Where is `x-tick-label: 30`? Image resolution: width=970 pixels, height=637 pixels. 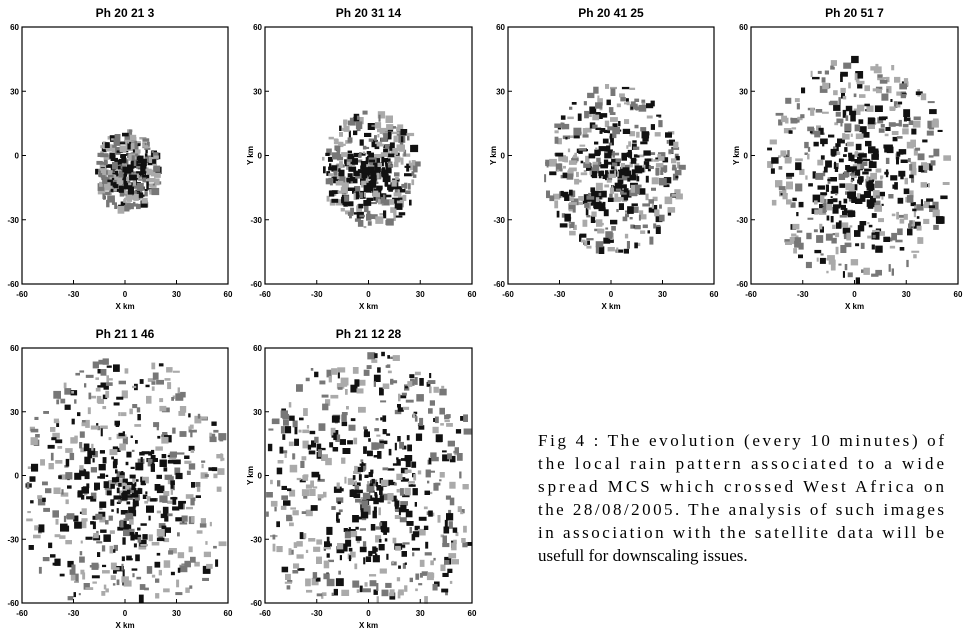
x-tick-label: 30 is located at coordinates (176, 613).